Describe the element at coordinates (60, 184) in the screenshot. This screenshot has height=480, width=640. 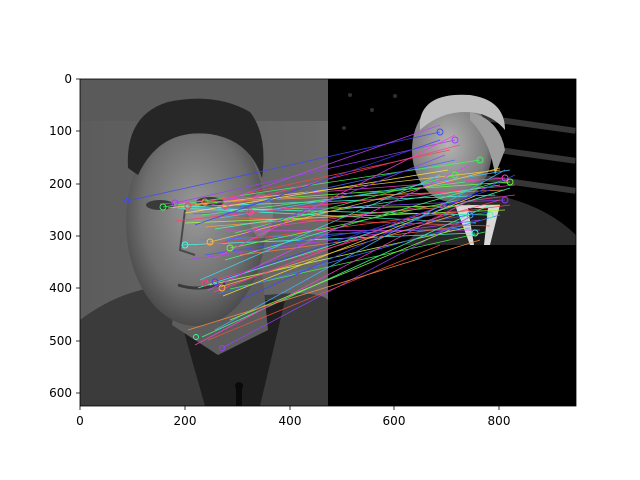
I see `y-tick-label: 200` at that location.